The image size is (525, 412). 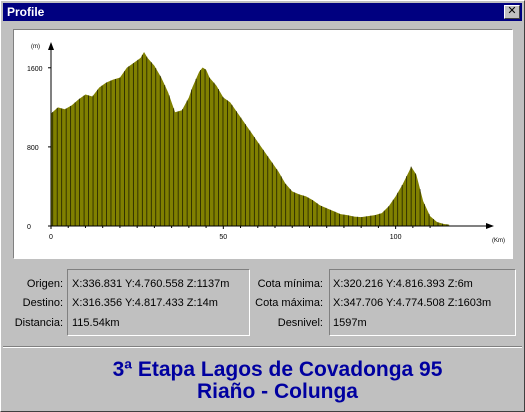 I want to click on y-axis-arrow-icon, so click(x=51, y=46).